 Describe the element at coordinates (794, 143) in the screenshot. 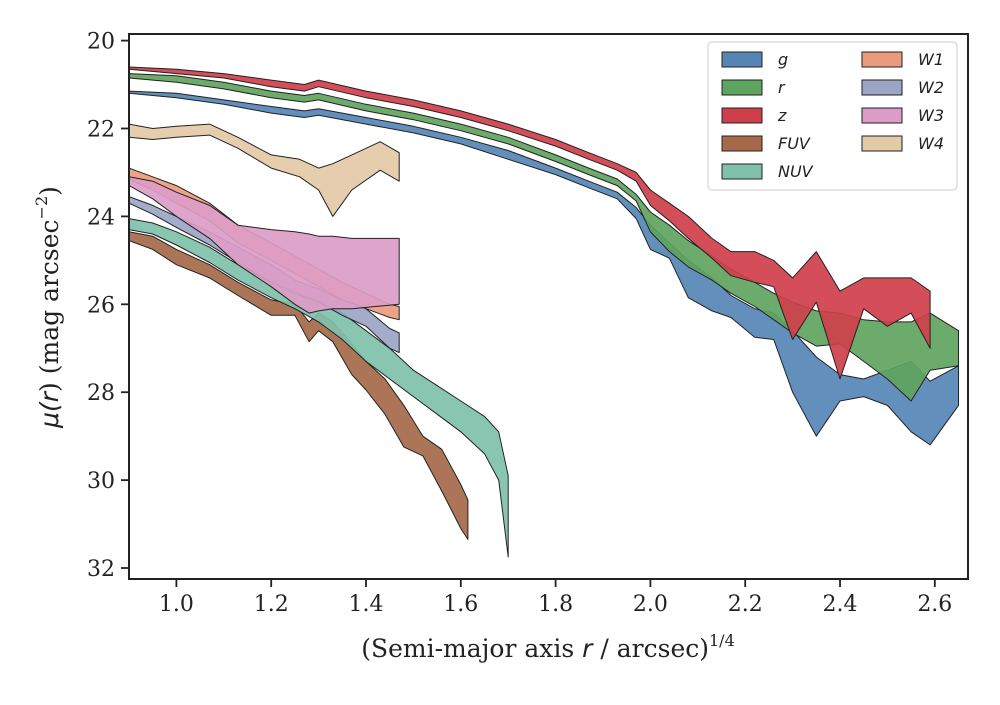

I see `legend-label-fuv: FUV` at that location.